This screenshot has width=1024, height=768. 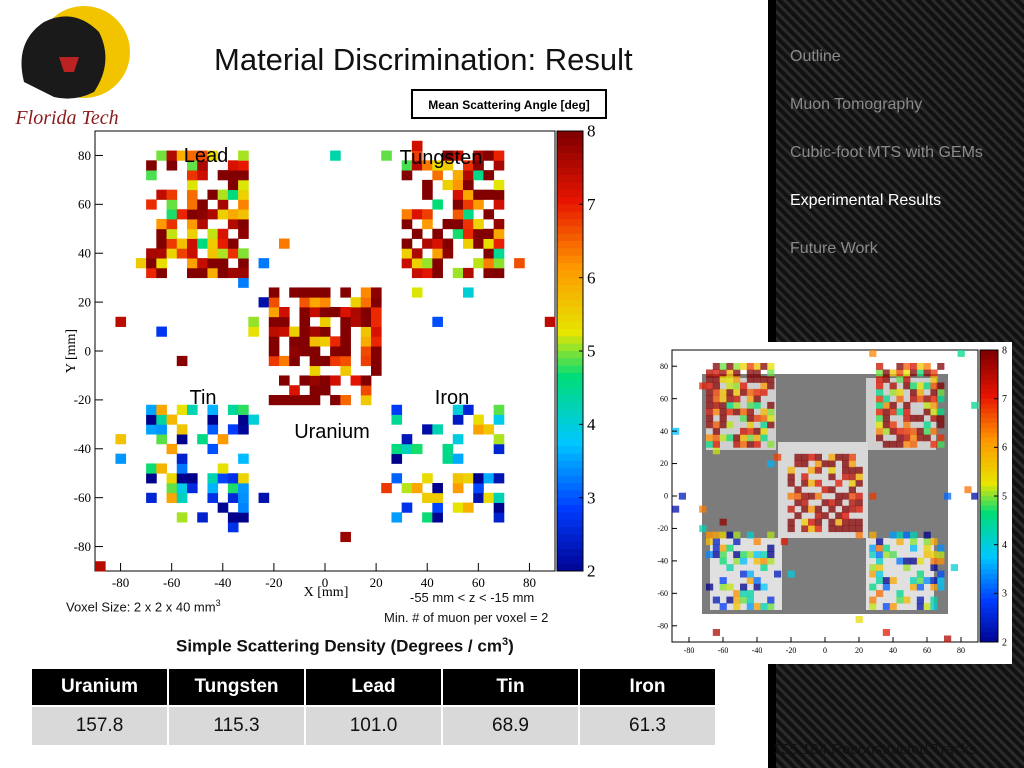 I want to click on x-tick-label: -60, so click(x=171, y=582).